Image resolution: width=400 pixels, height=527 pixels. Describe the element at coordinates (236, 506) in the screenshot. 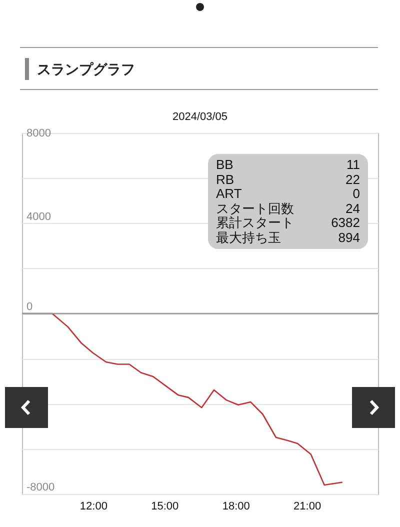

I see `x-tick-label: 18:00` at that location.